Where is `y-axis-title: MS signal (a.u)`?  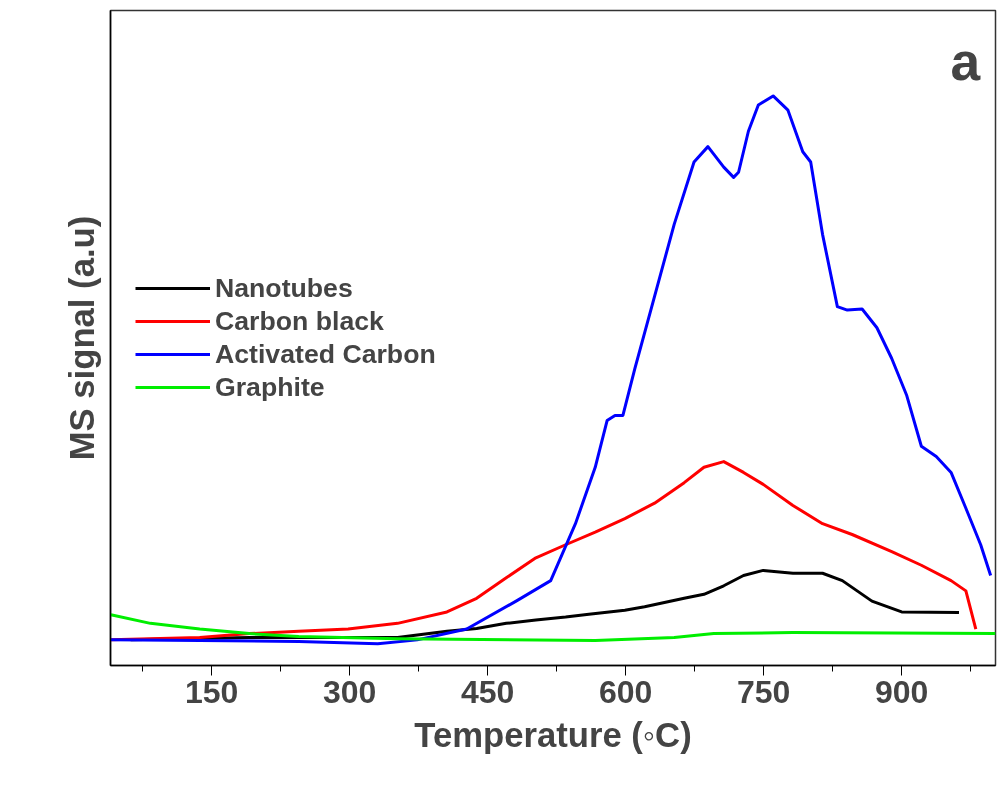
y-axis-title: MS signal (a.u) is located at coordinates (81, 338).